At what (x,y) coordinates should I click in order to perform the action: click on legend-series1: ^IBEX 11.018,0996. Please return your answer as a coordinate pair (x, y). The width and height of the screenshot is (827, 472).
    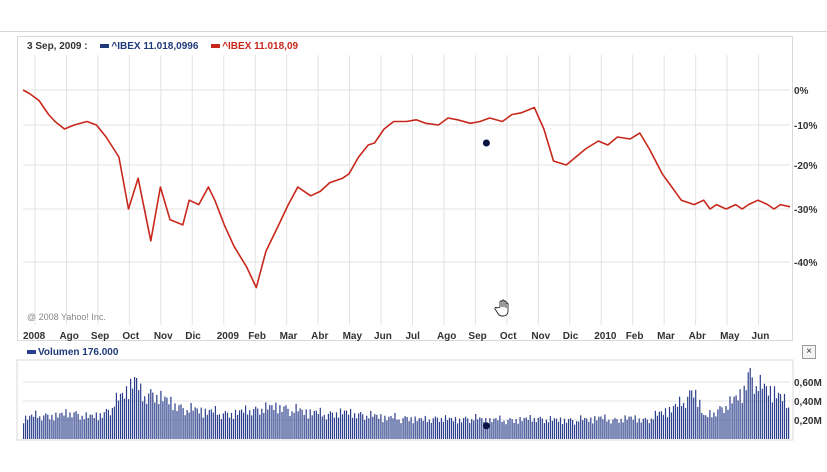
    Looking at the image, I should click on (155, 46).